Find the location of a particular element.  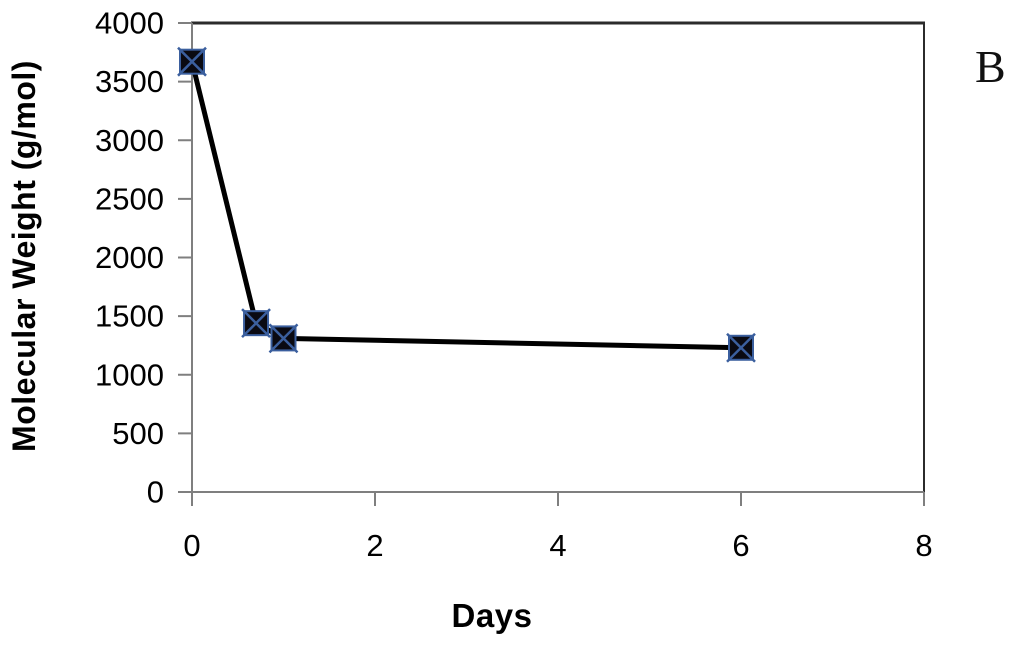

y-tick-label: 500 is located at coordinates (138, 433).